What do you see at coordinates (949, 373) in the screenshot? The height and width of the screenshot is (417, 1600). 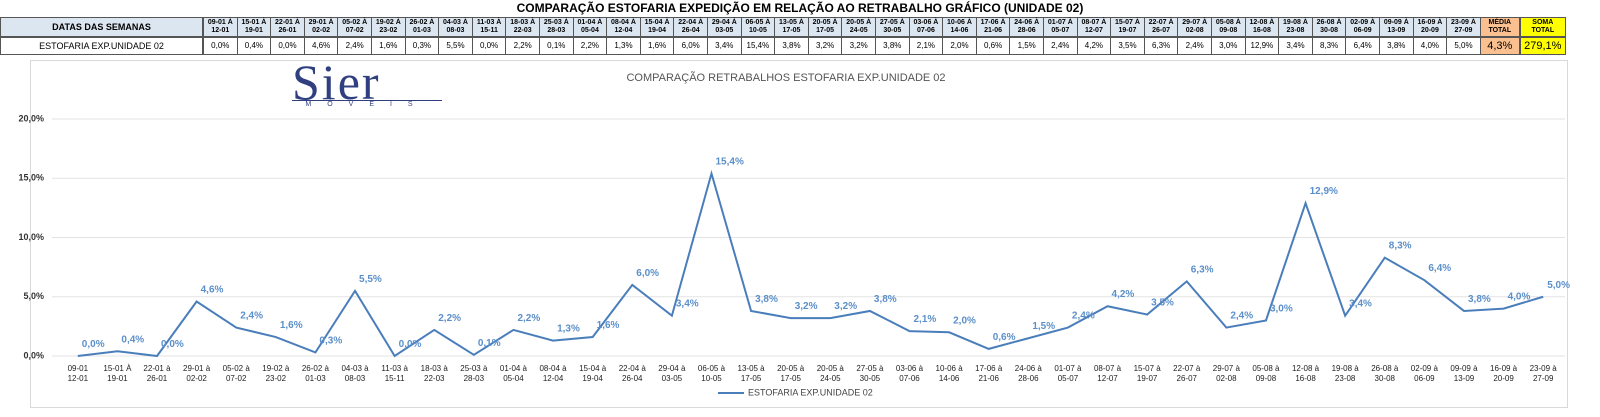 I see `x-tick-label: 10-06 à 14-06` at bounding box center [949, 373].